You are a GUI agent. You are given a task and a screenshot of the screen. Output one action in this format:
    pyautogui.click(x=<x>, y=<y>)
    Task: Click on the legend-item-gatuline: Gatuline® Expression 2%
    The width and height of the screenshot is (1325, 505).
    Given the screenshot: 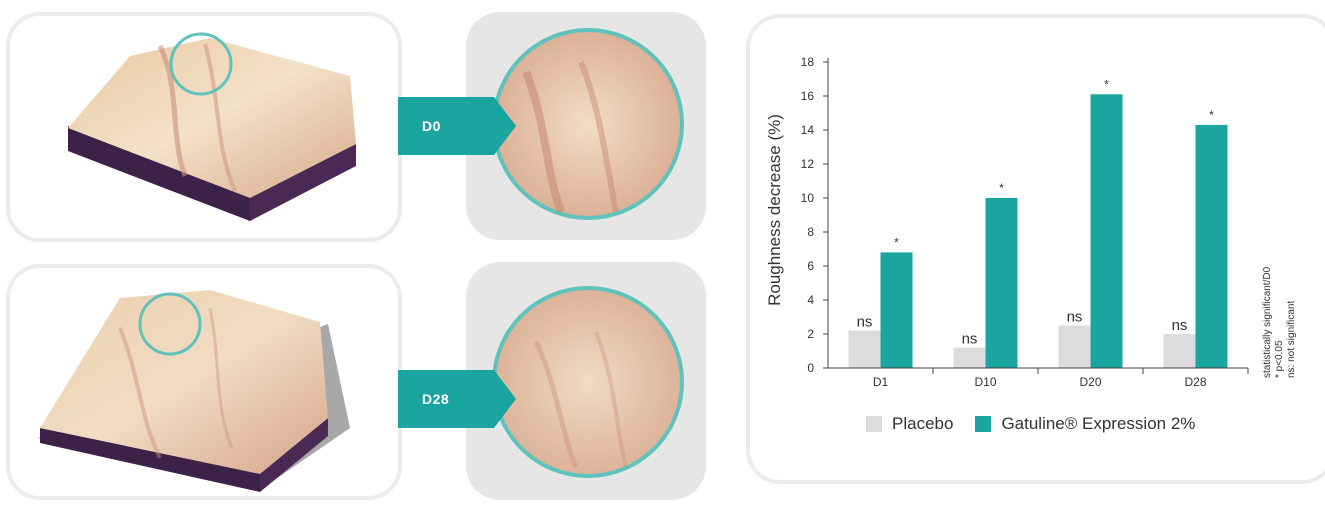 What is the action you would take?
    pyautogui.click(x=1085, y=424)
    